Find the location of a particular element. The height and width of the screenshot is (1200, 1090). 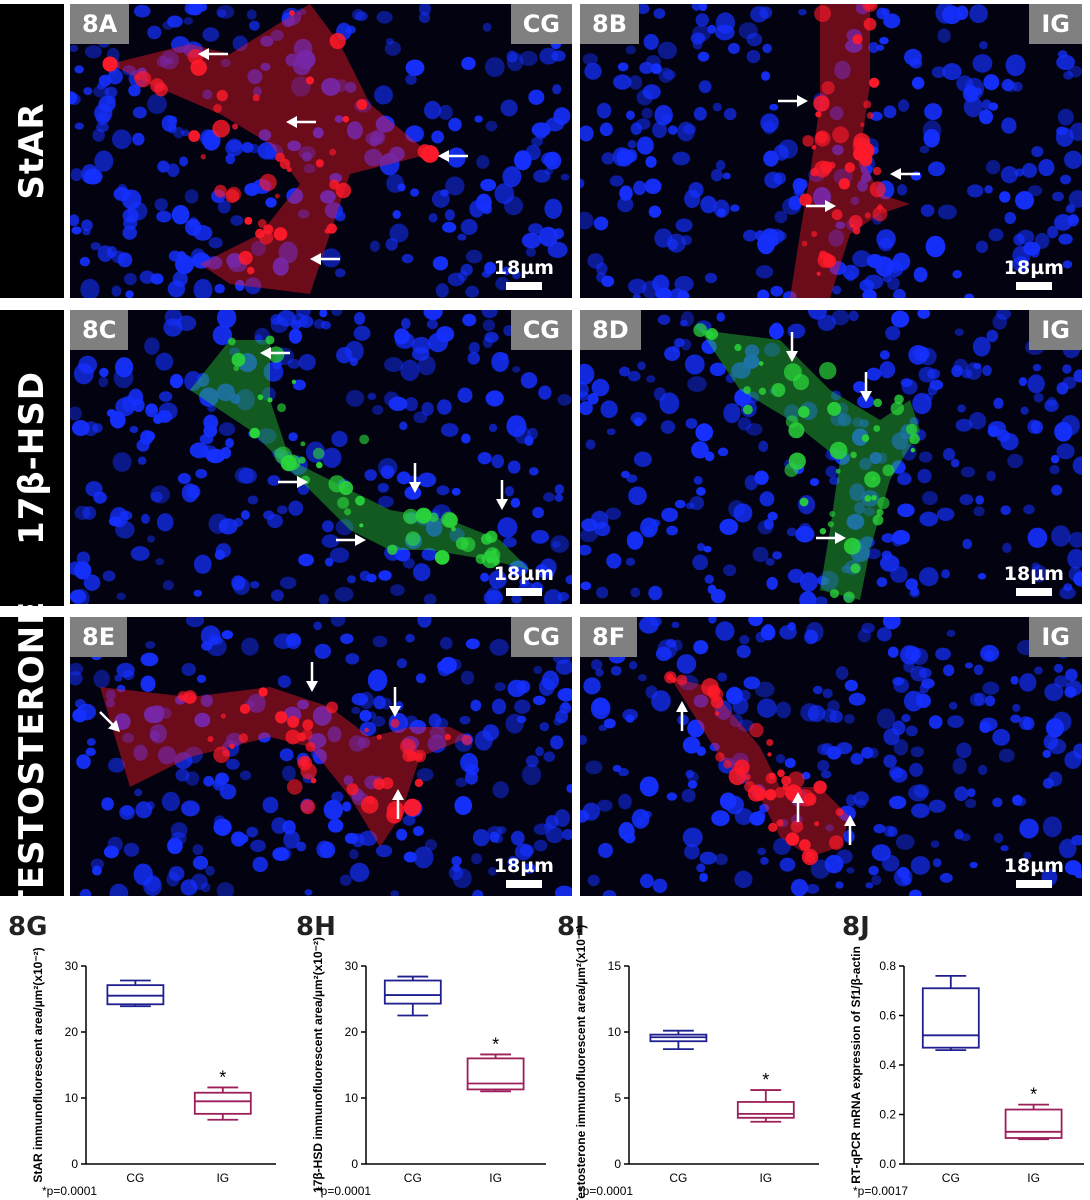

row-label-testosterone: TESTOSTERONE is located at coordinates (32, 756).